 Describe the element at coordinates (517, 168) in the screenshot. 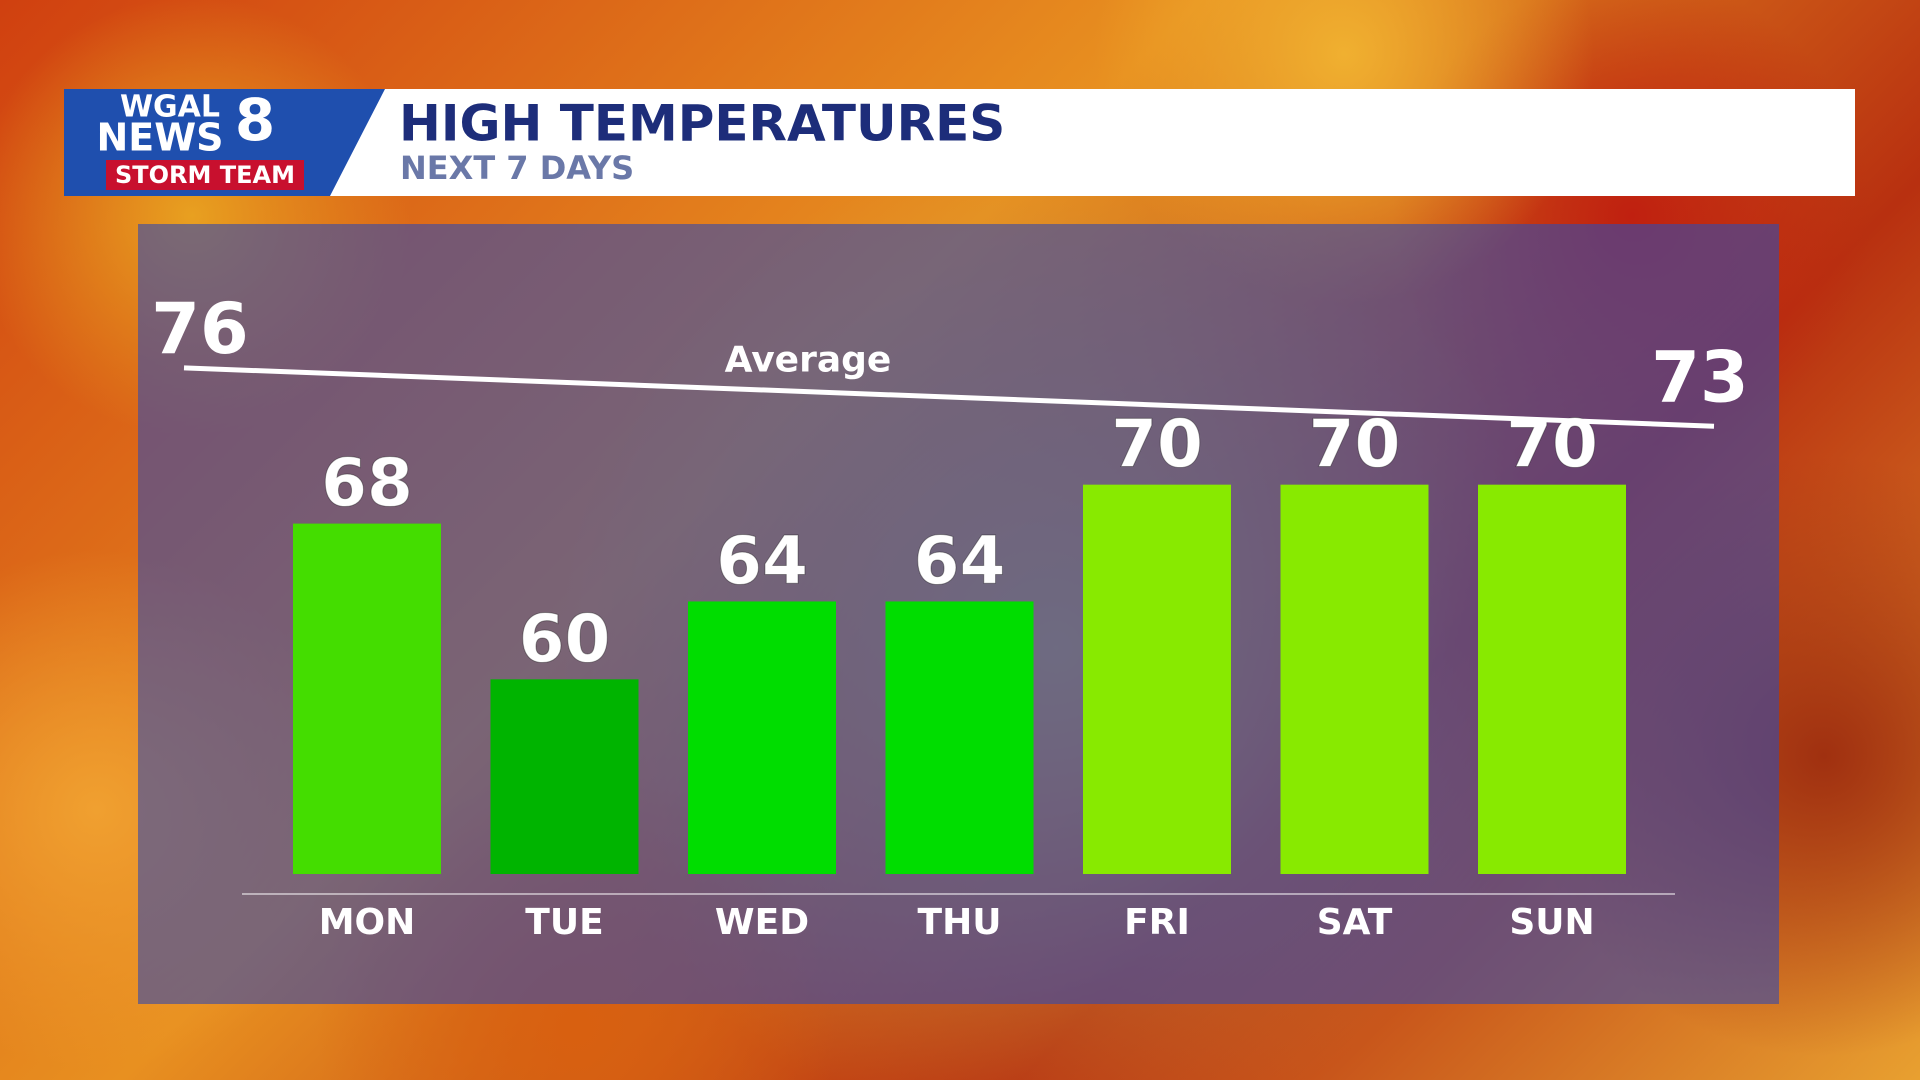

I see `chart-subtitle: NEXT 7 DAYS` at that location.